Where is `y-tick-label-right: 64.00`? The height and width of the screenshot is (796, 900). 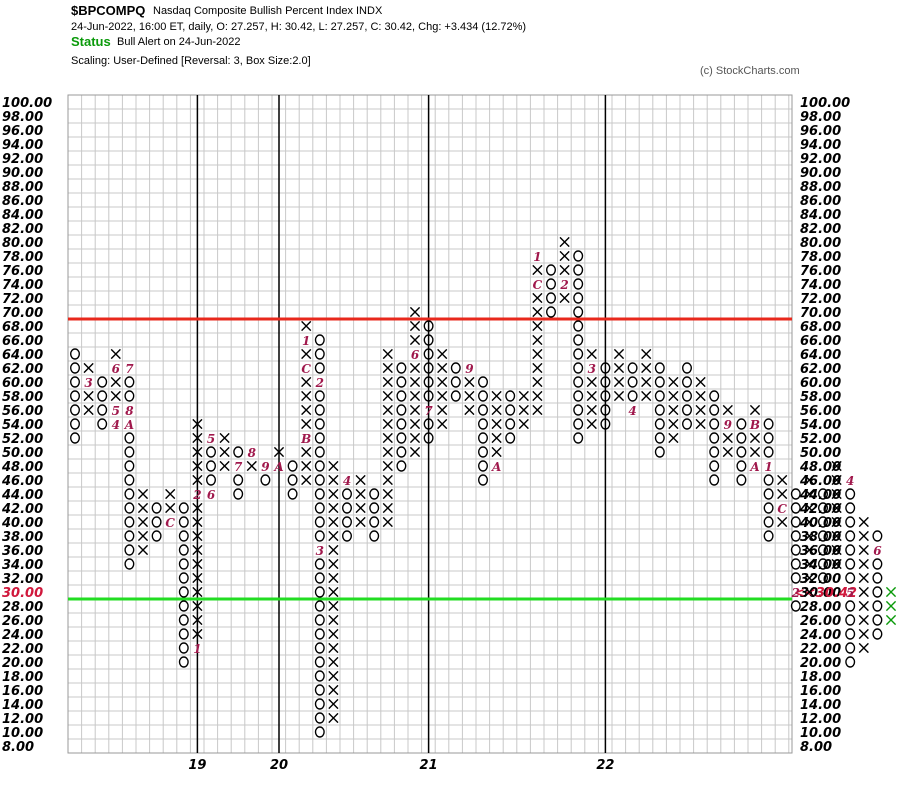
y-tick-label-right: 64.00 is located at coordinates (820, 355).